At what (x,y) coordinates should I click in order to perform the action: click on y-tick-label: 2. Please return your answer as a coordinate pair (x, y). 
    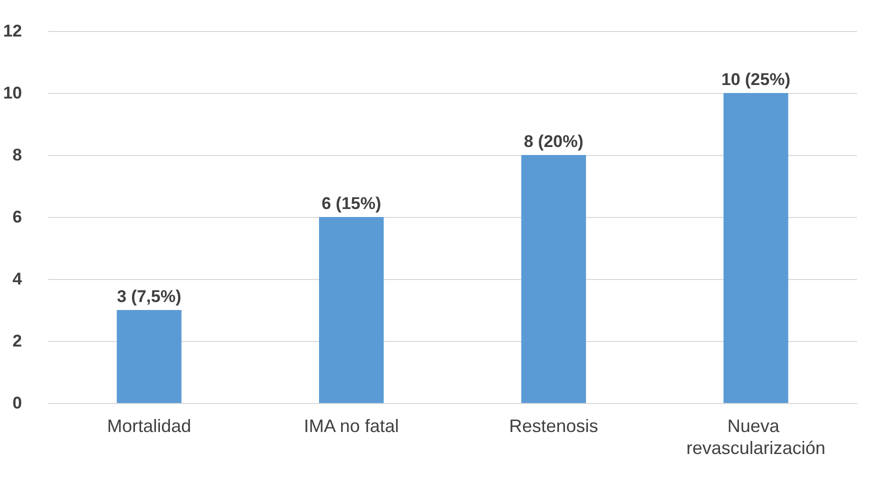
    Looking at the image, I should click on (17, 341).